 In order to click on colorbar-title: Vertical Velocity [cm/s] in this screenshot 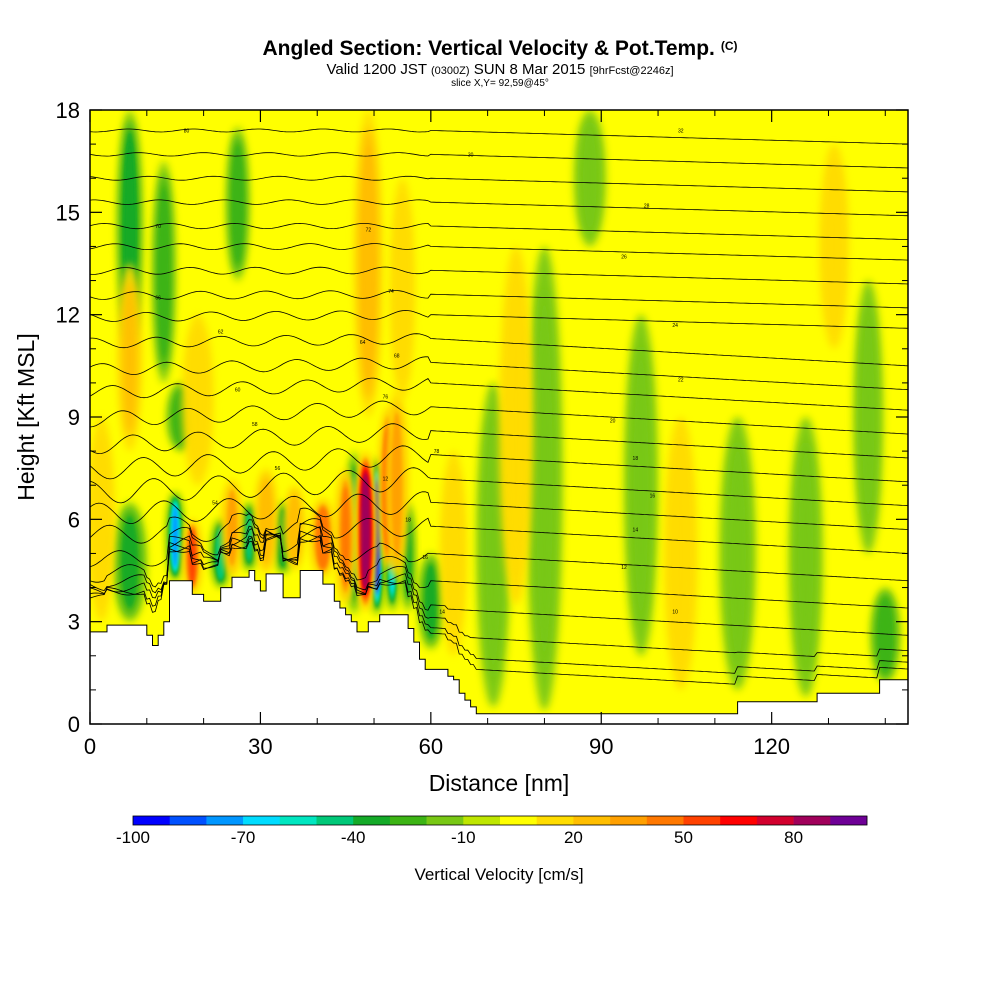, I will do `click(498, 874)`.